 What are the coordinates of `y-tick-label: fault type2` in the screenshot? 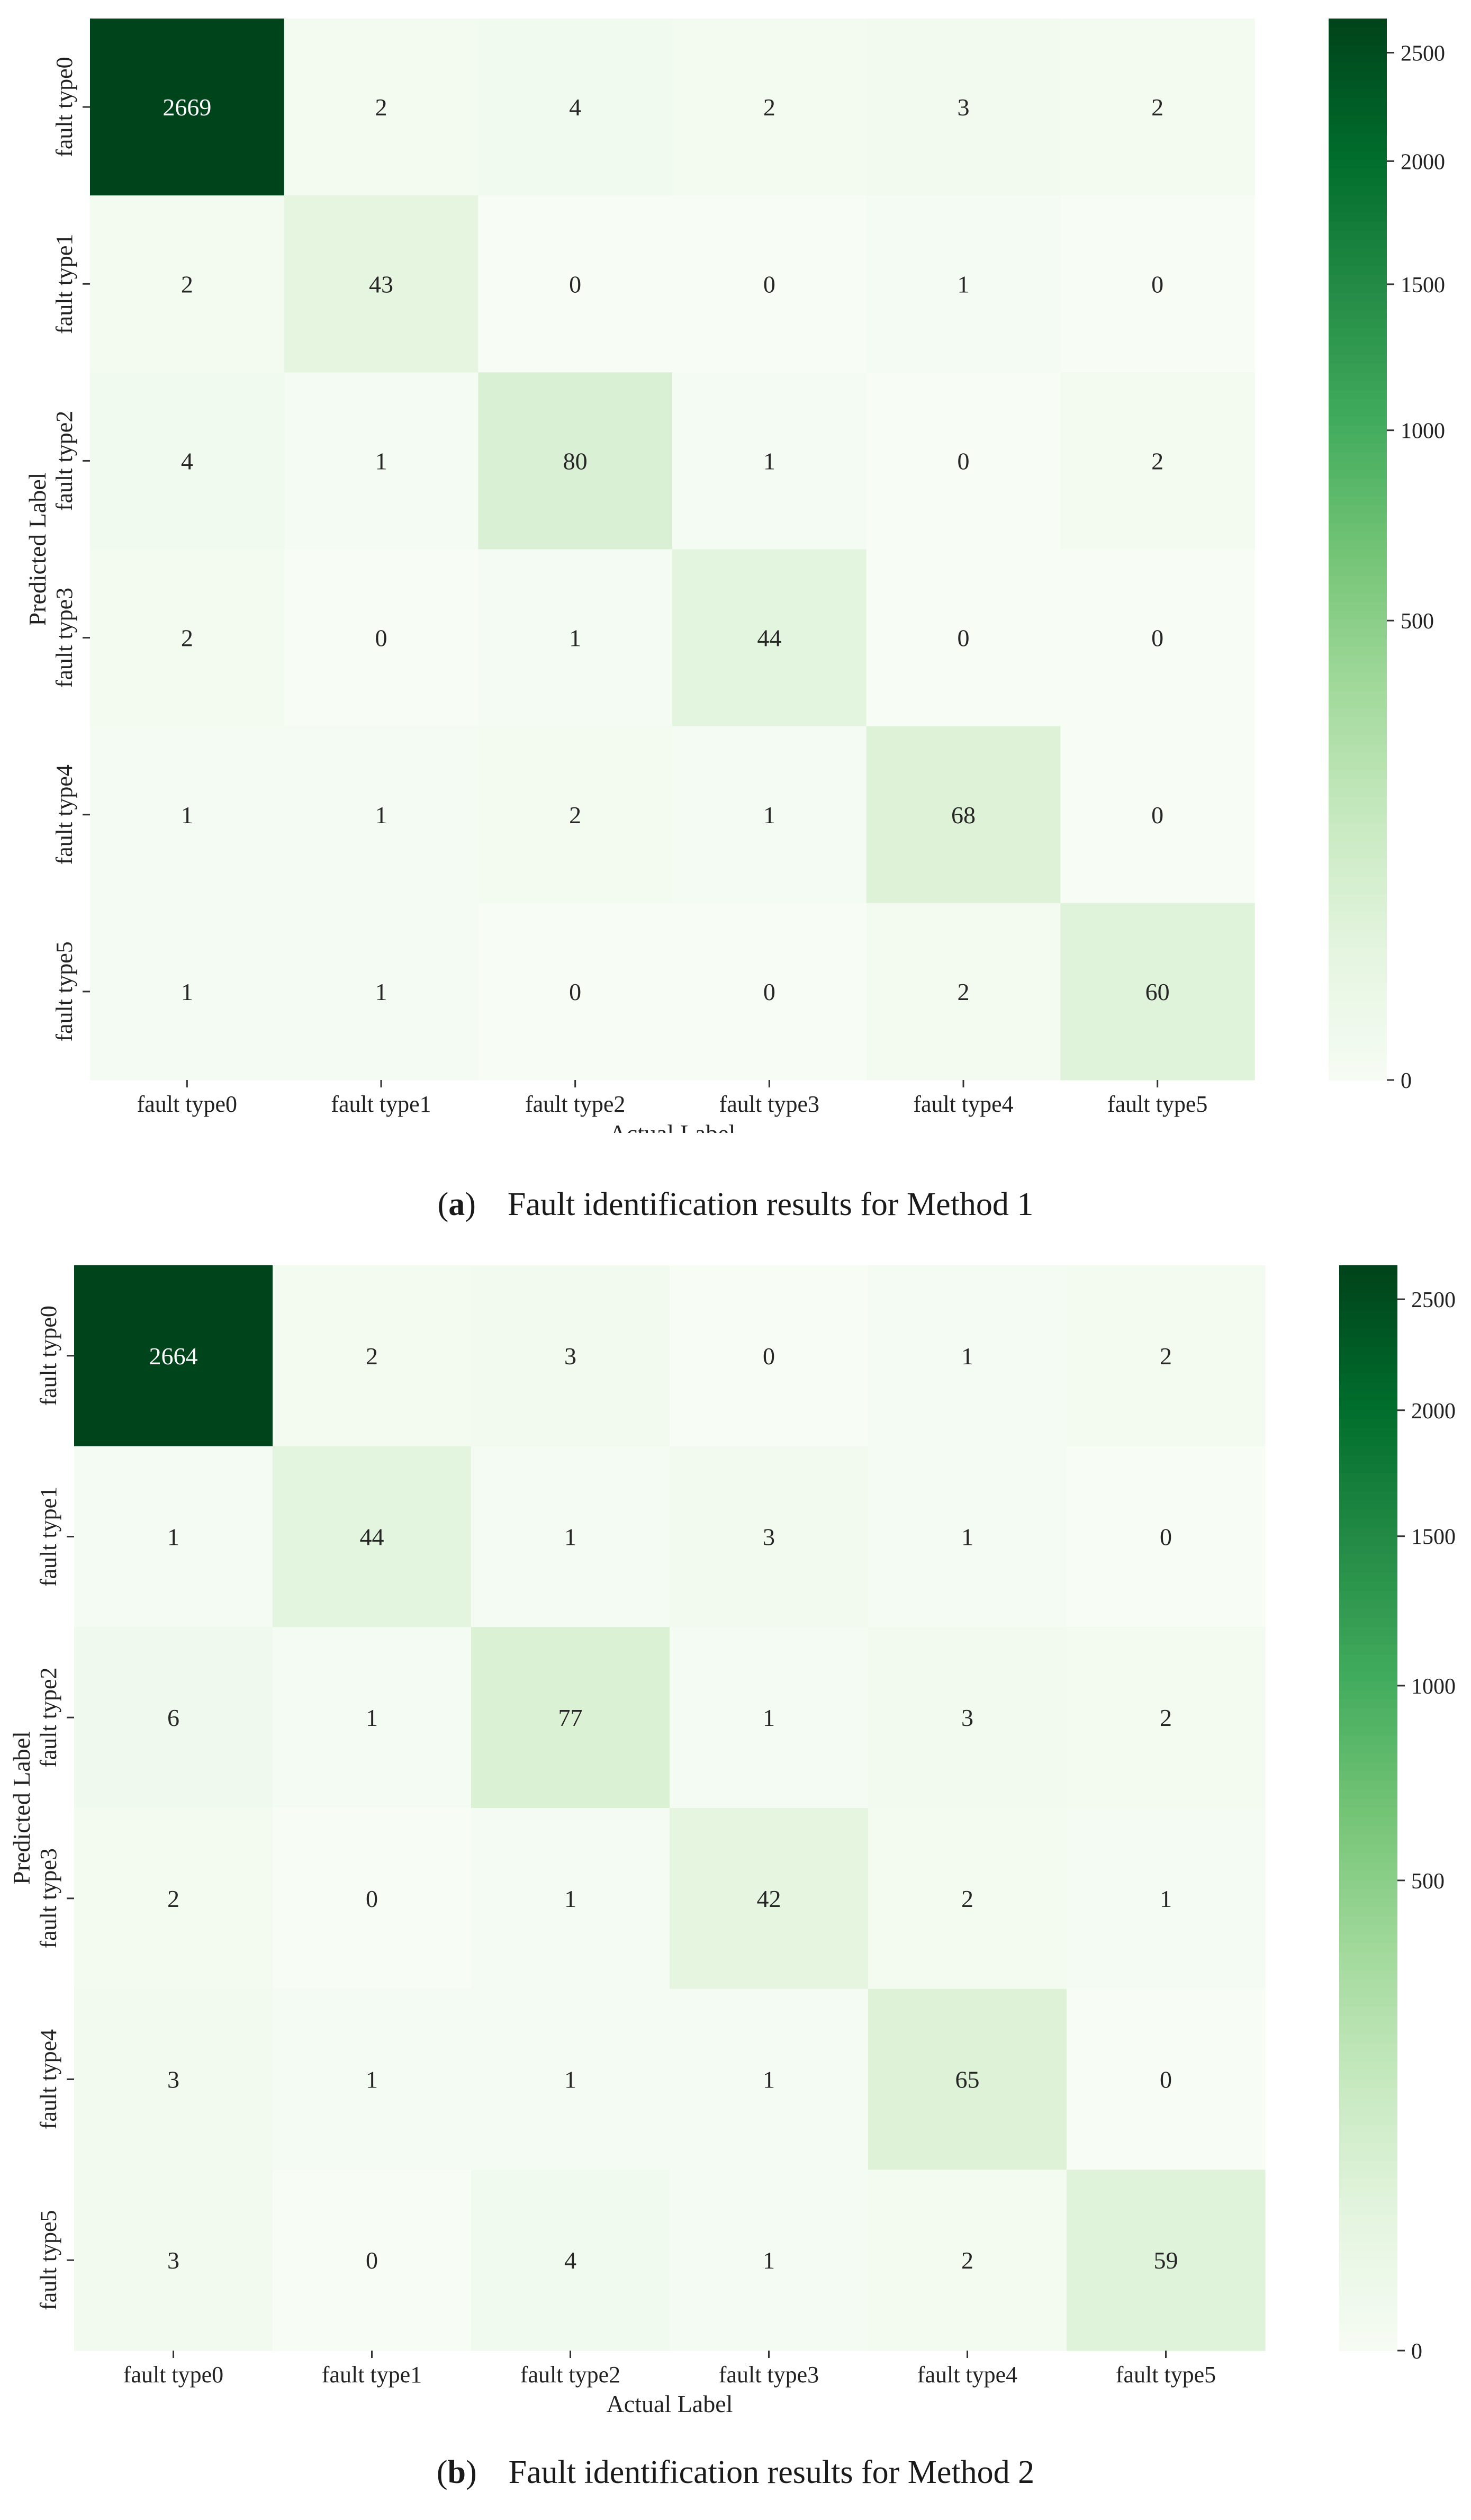 It's located at (64, 461).